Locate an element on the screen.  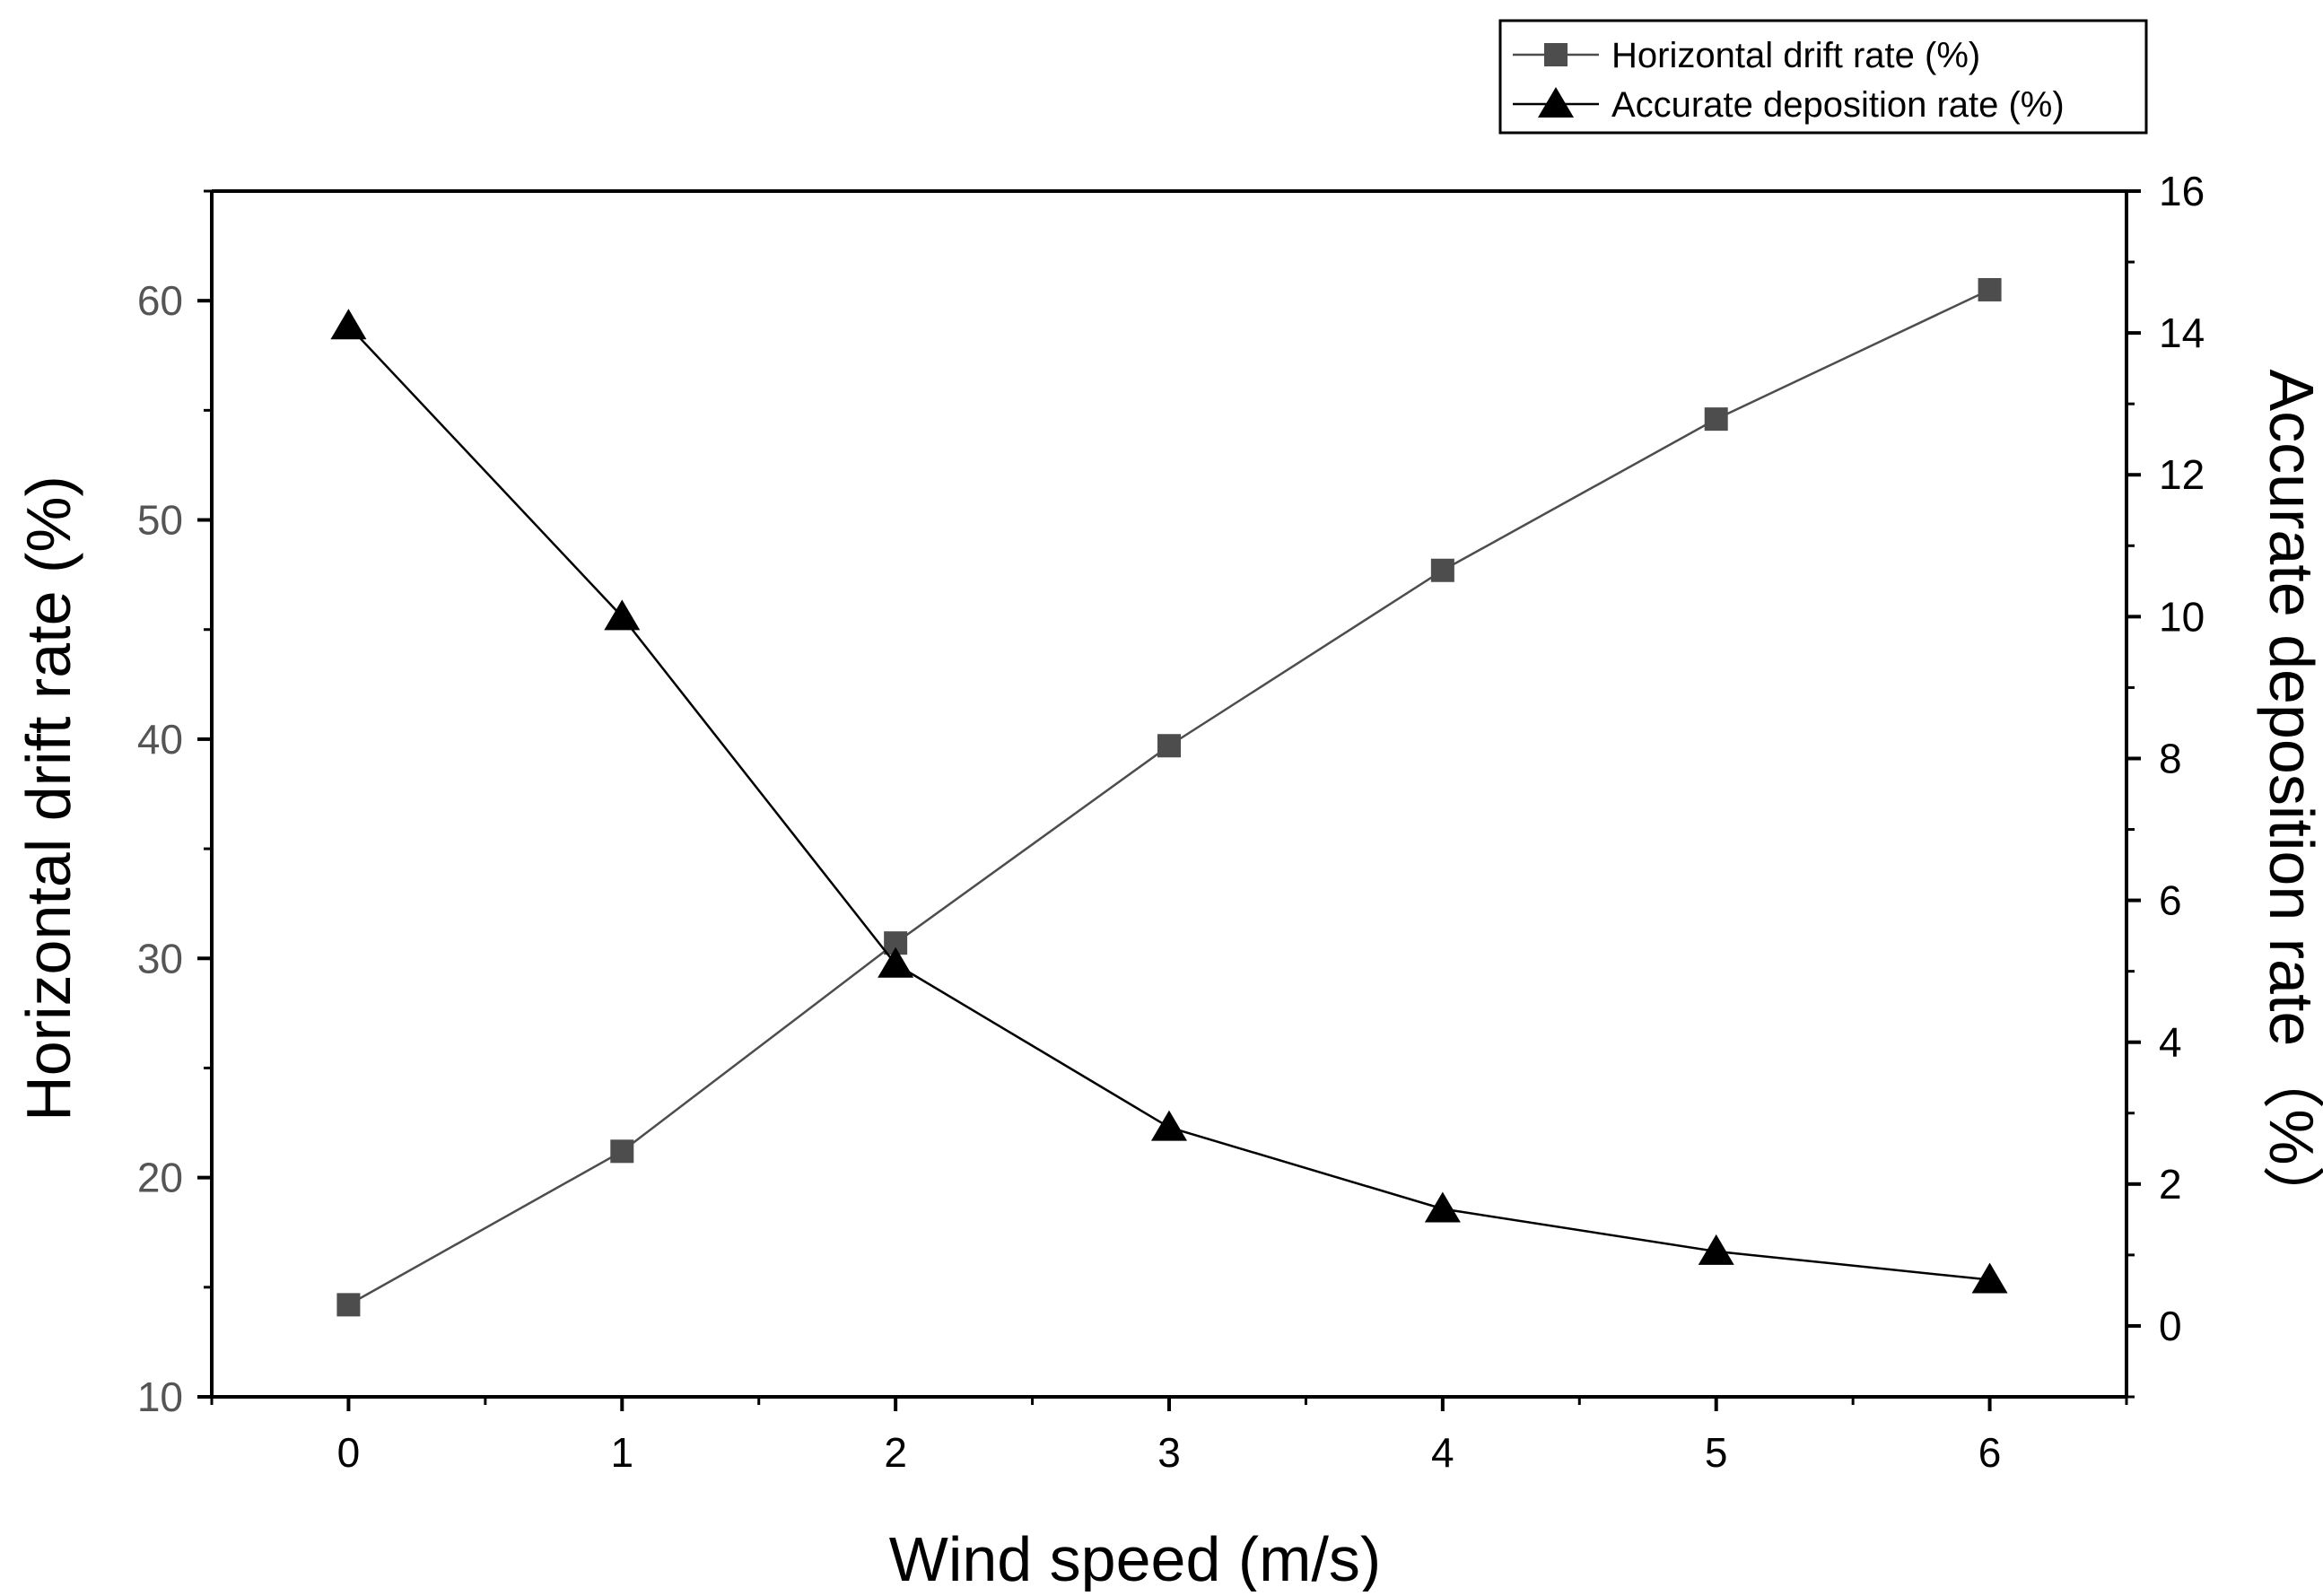
y-right-tick-label: 10 is located at coordinates (2182, 616).